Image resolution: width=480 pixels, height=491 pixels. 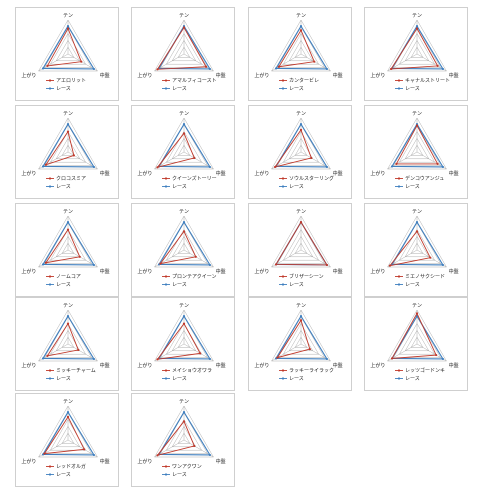 I want to click on legend-label: クイーンズトーリー, so click(x=194, y=178).